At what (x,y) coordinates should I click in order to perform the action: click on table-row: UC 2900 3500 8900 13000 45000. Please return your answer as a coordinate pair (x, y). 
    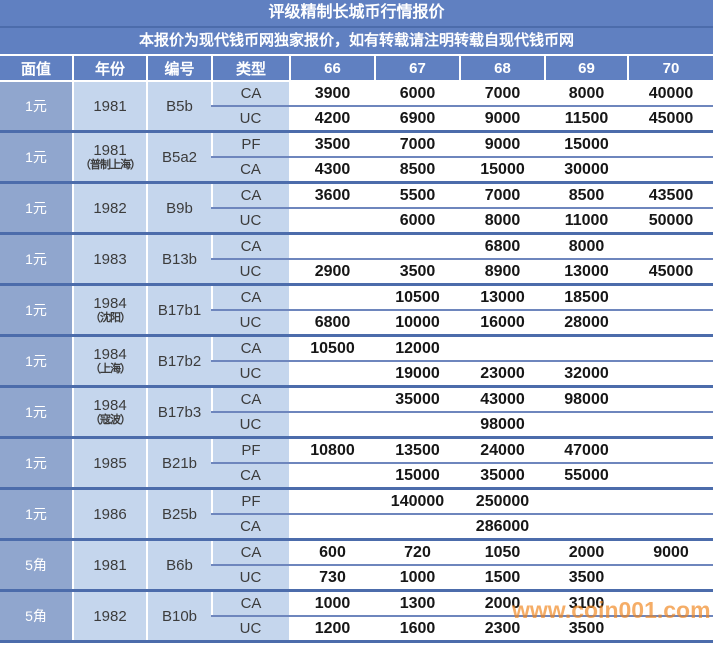
    Looking at the image, I should click on (356, 272).